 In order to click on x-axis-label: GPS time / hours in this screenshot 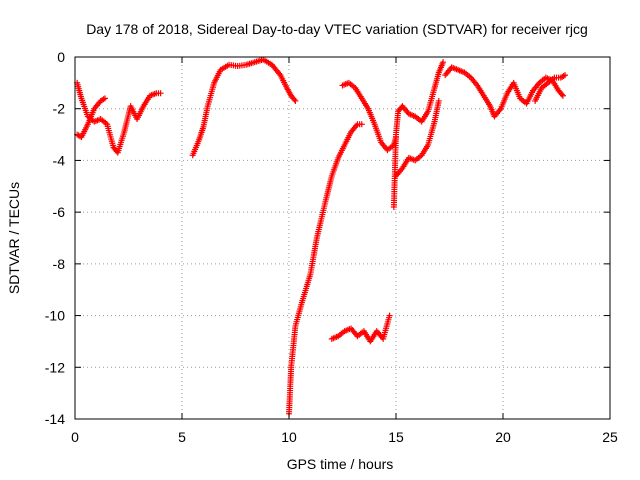, I will do `click(340, 464)`.